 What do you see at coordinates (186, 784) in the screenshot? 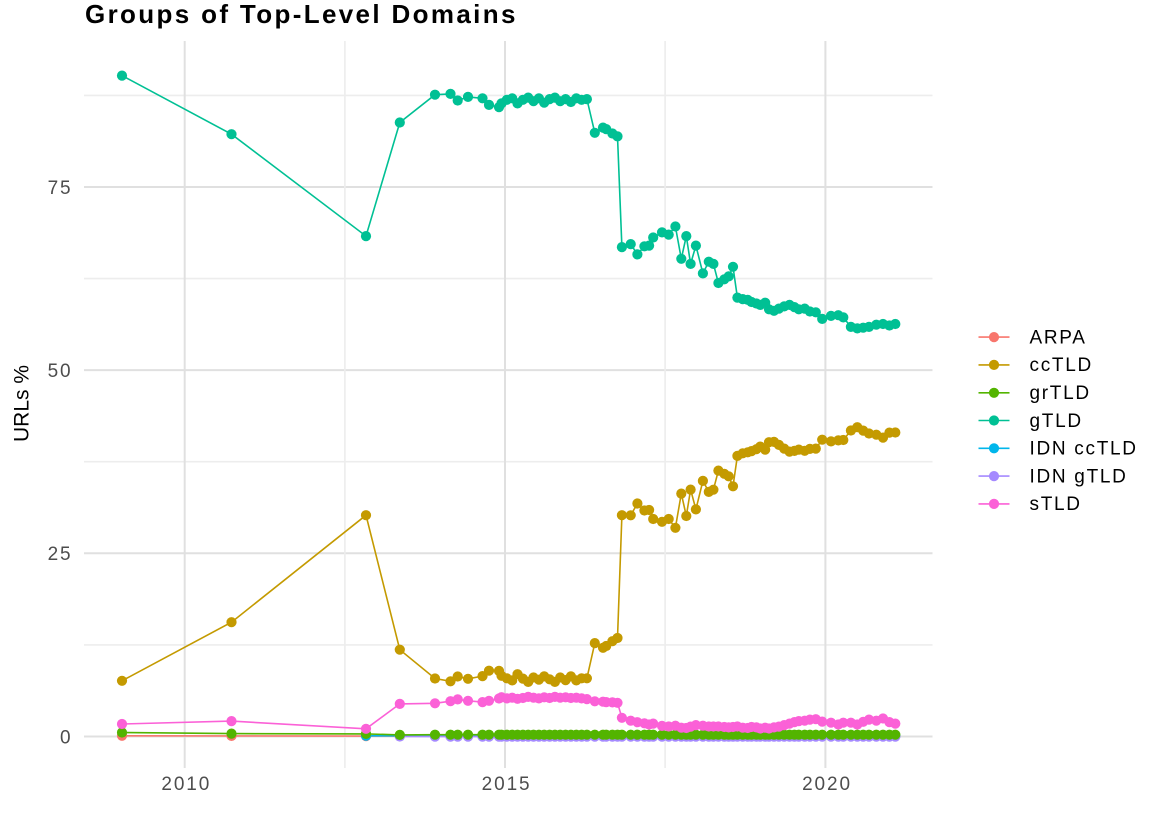
I see `svg-text: 2010` at bounding box center [186, 784].